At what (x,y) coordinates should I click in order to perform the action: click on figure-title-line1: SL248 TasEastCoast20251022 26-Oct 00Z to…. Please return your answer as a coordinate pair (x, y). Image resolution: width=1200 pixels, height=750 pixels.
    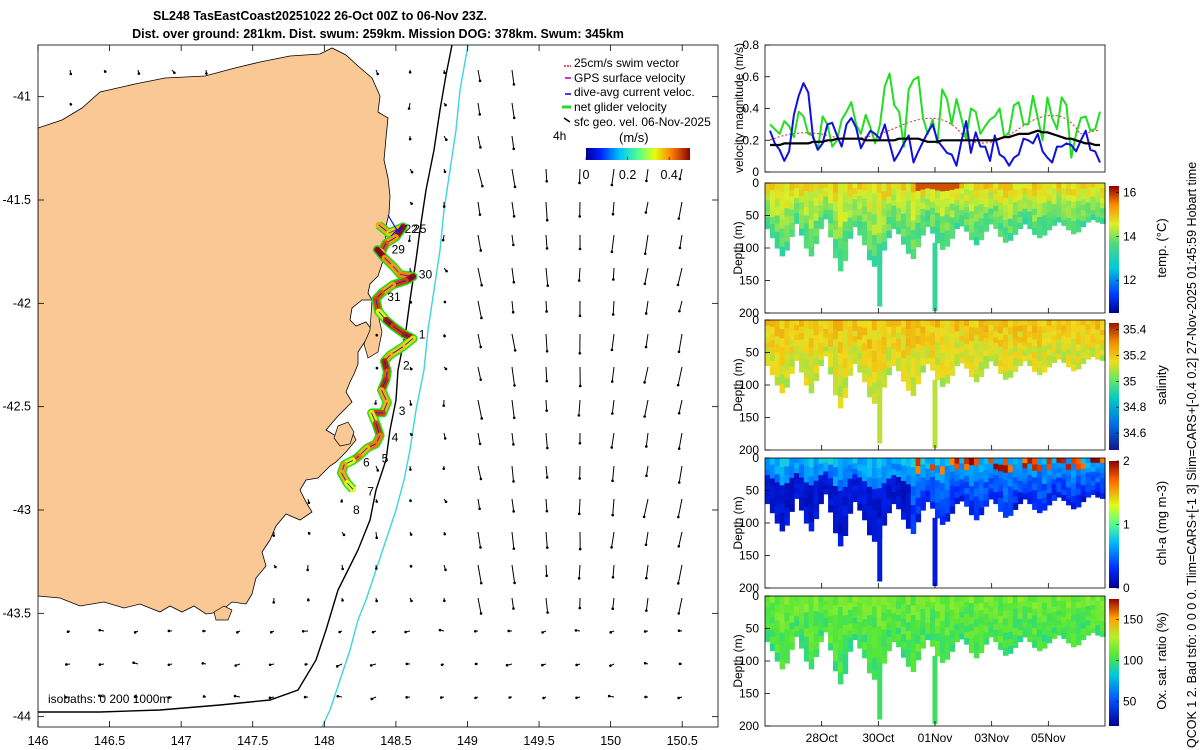
    Looking at the image, I should click on (320, 16).